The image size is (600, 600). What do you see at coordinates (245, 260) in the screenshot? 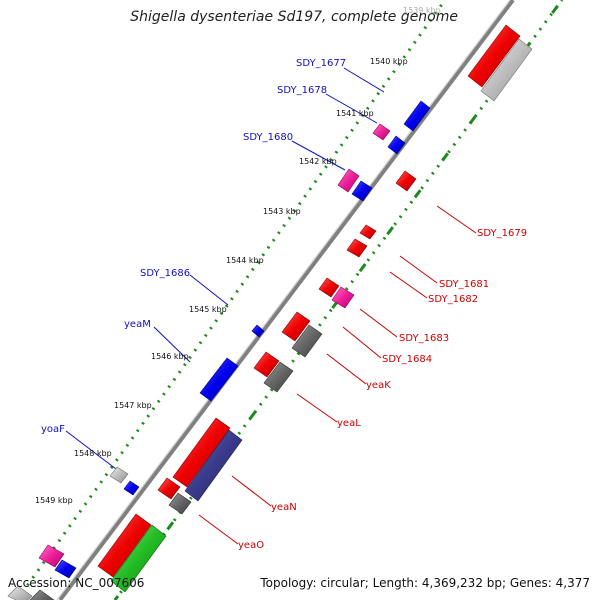
I see `scale-label-1544: 1544 kbp` at bounding box center [245, 260].